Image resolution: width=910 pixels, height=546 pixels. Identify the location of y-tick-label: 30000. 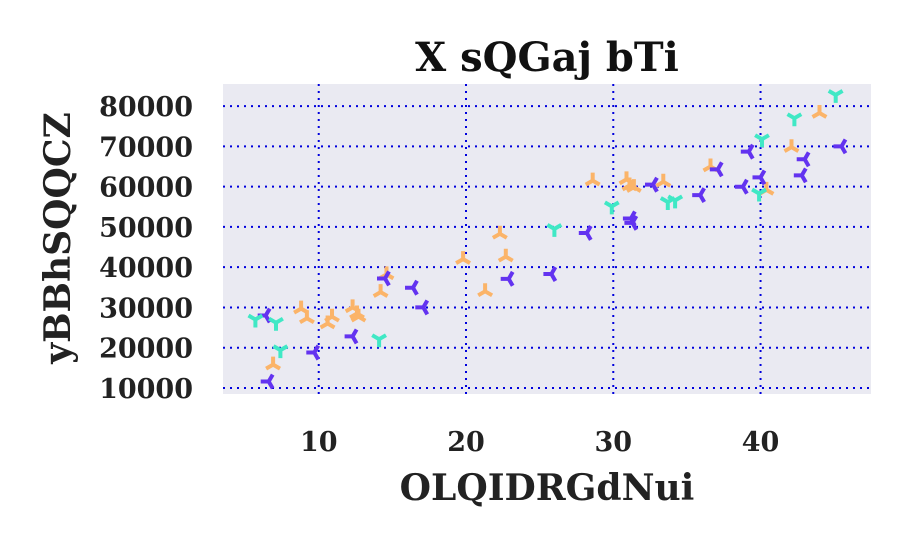
(146, 308).